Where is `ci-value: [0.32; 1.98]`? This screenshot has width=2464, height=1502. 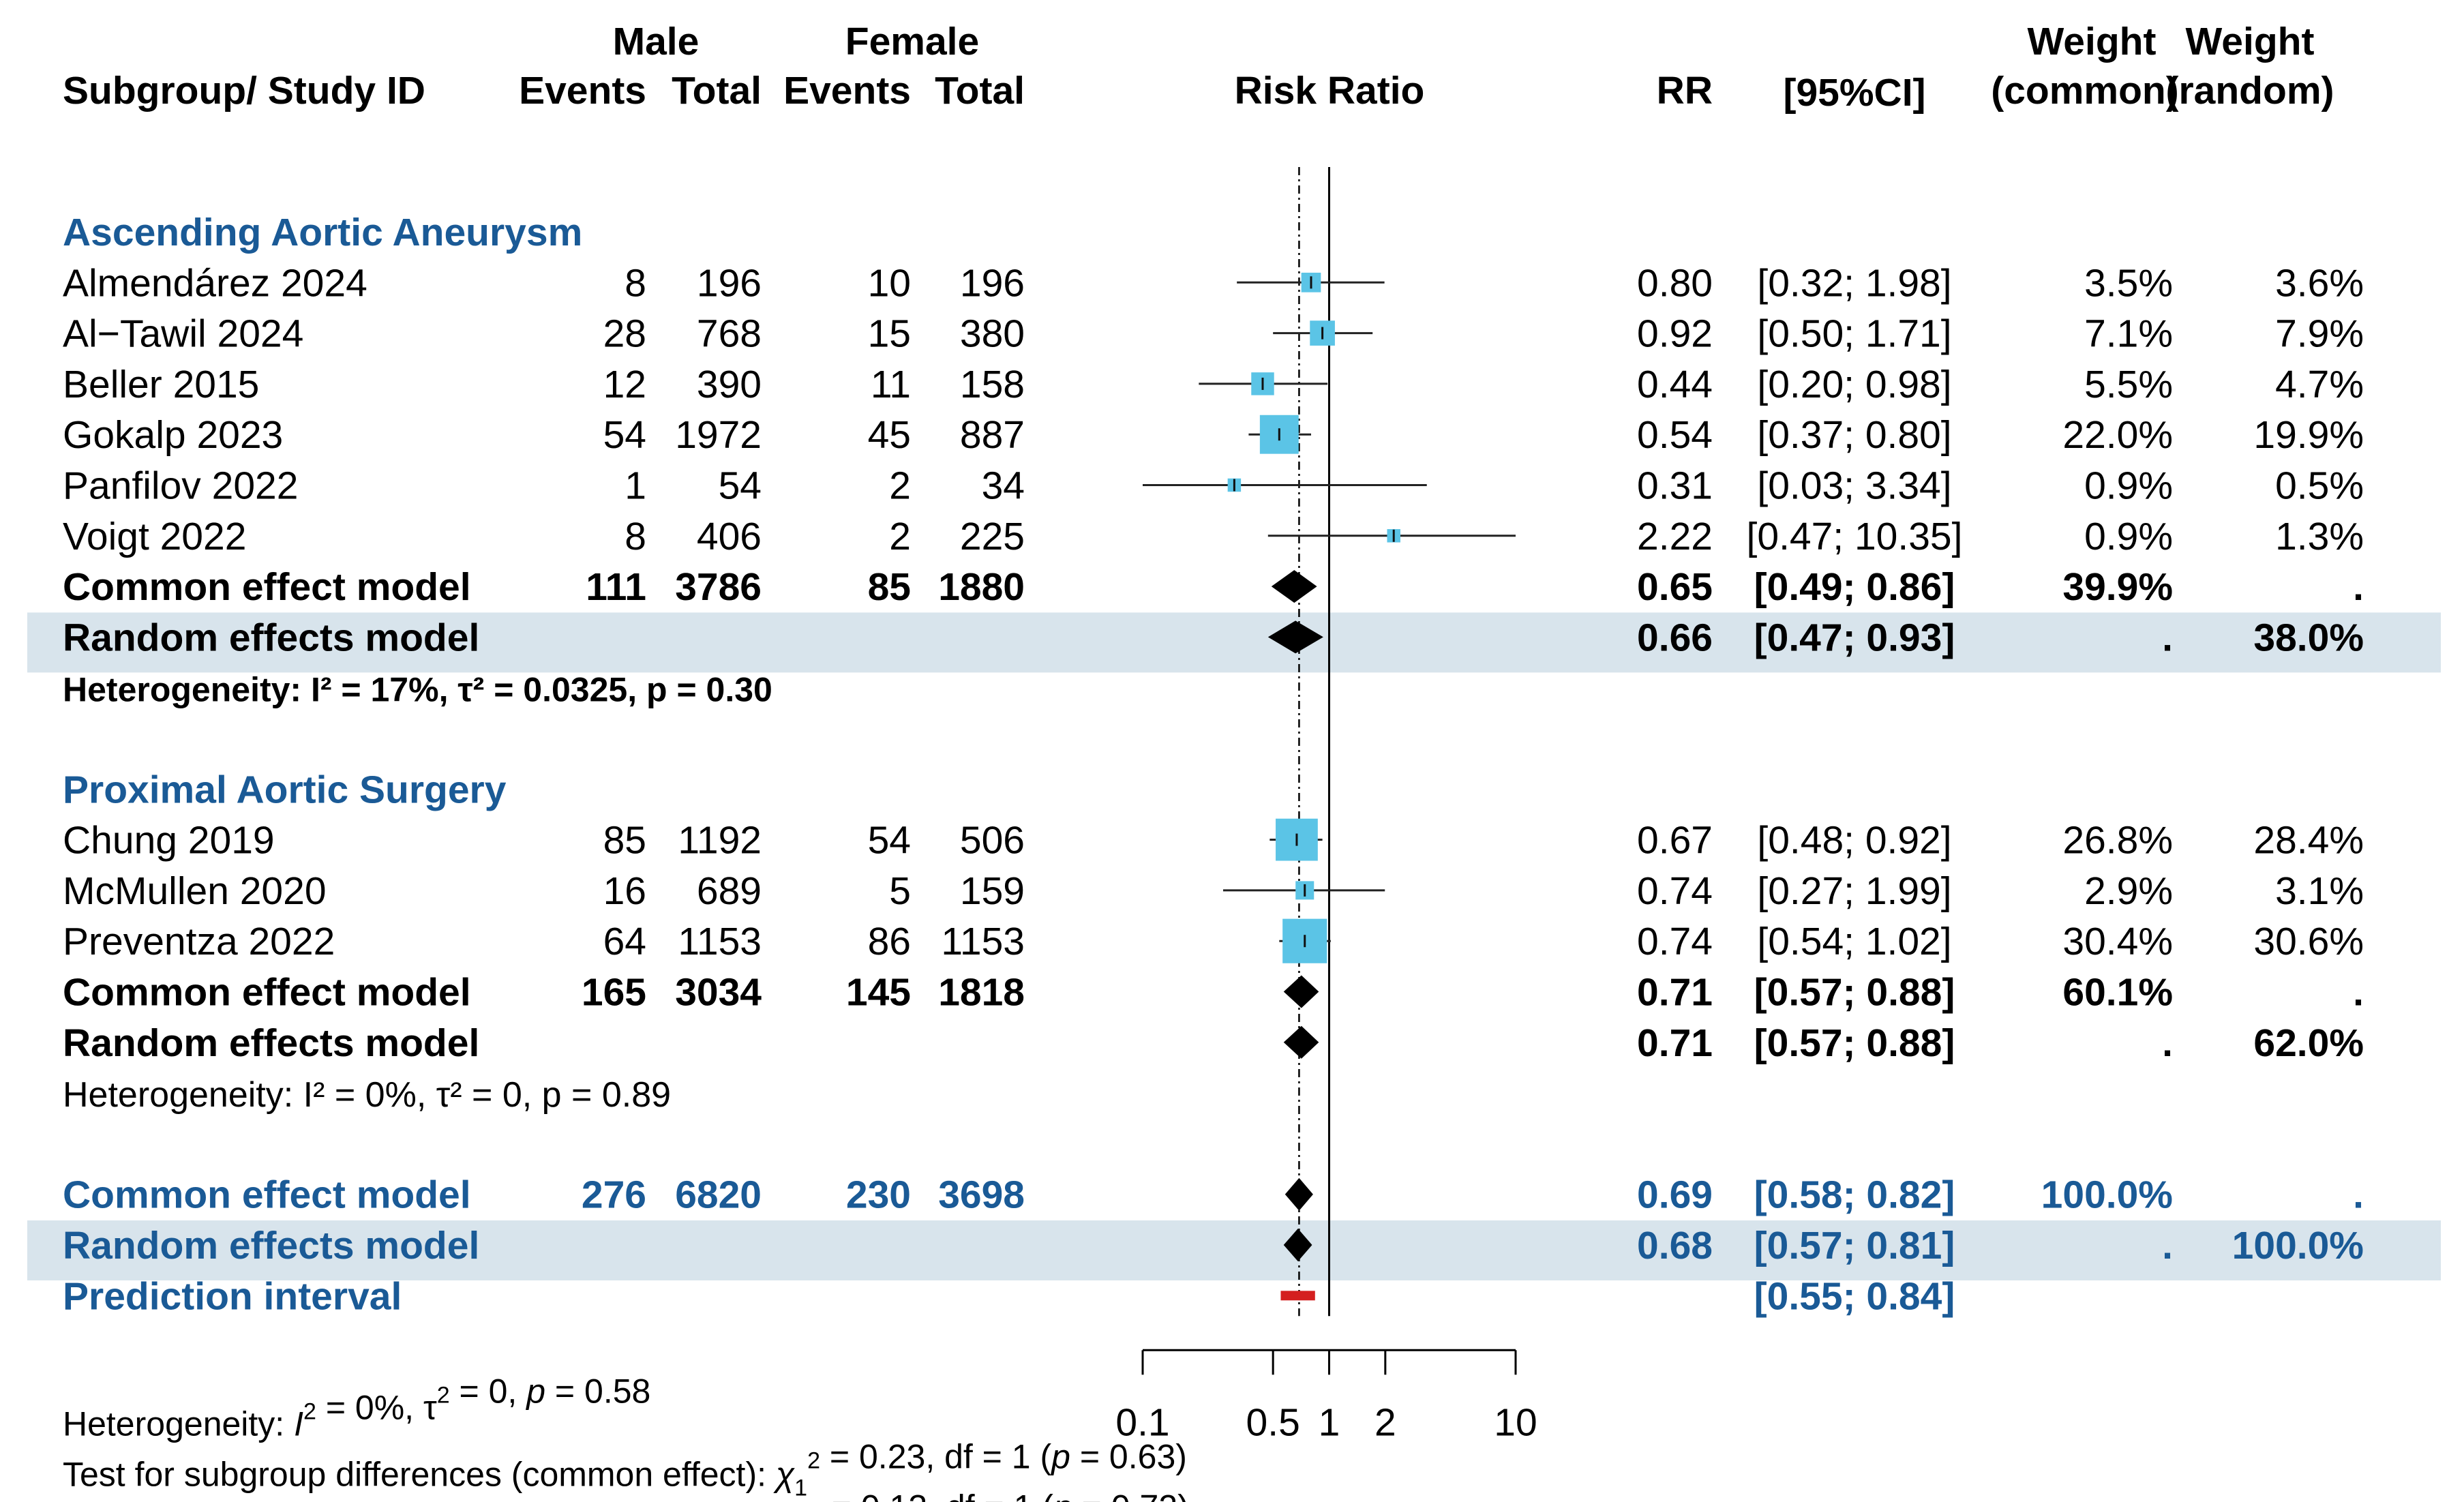
ci-value: [0.32; 1.98] is located at coordinates (1854, 283).